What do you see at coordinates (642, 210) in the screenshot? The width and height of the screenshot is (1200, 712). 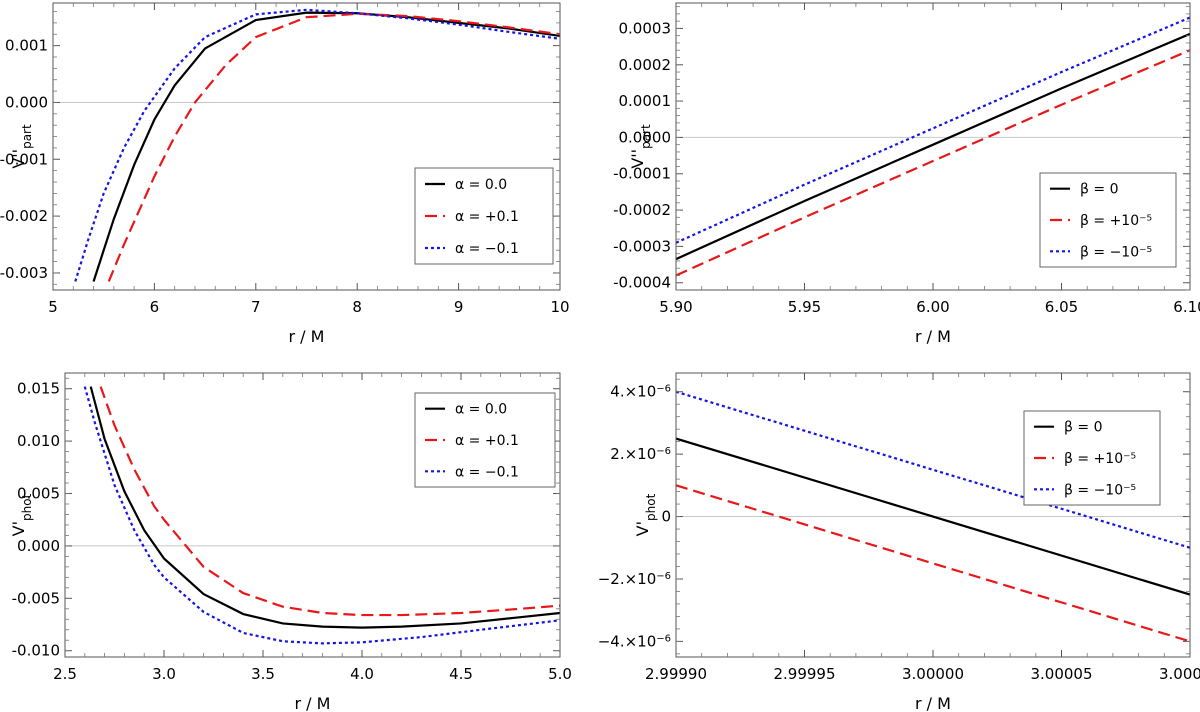 I see `y-tick-label: -0.0002` at bounding box center [642, 210].